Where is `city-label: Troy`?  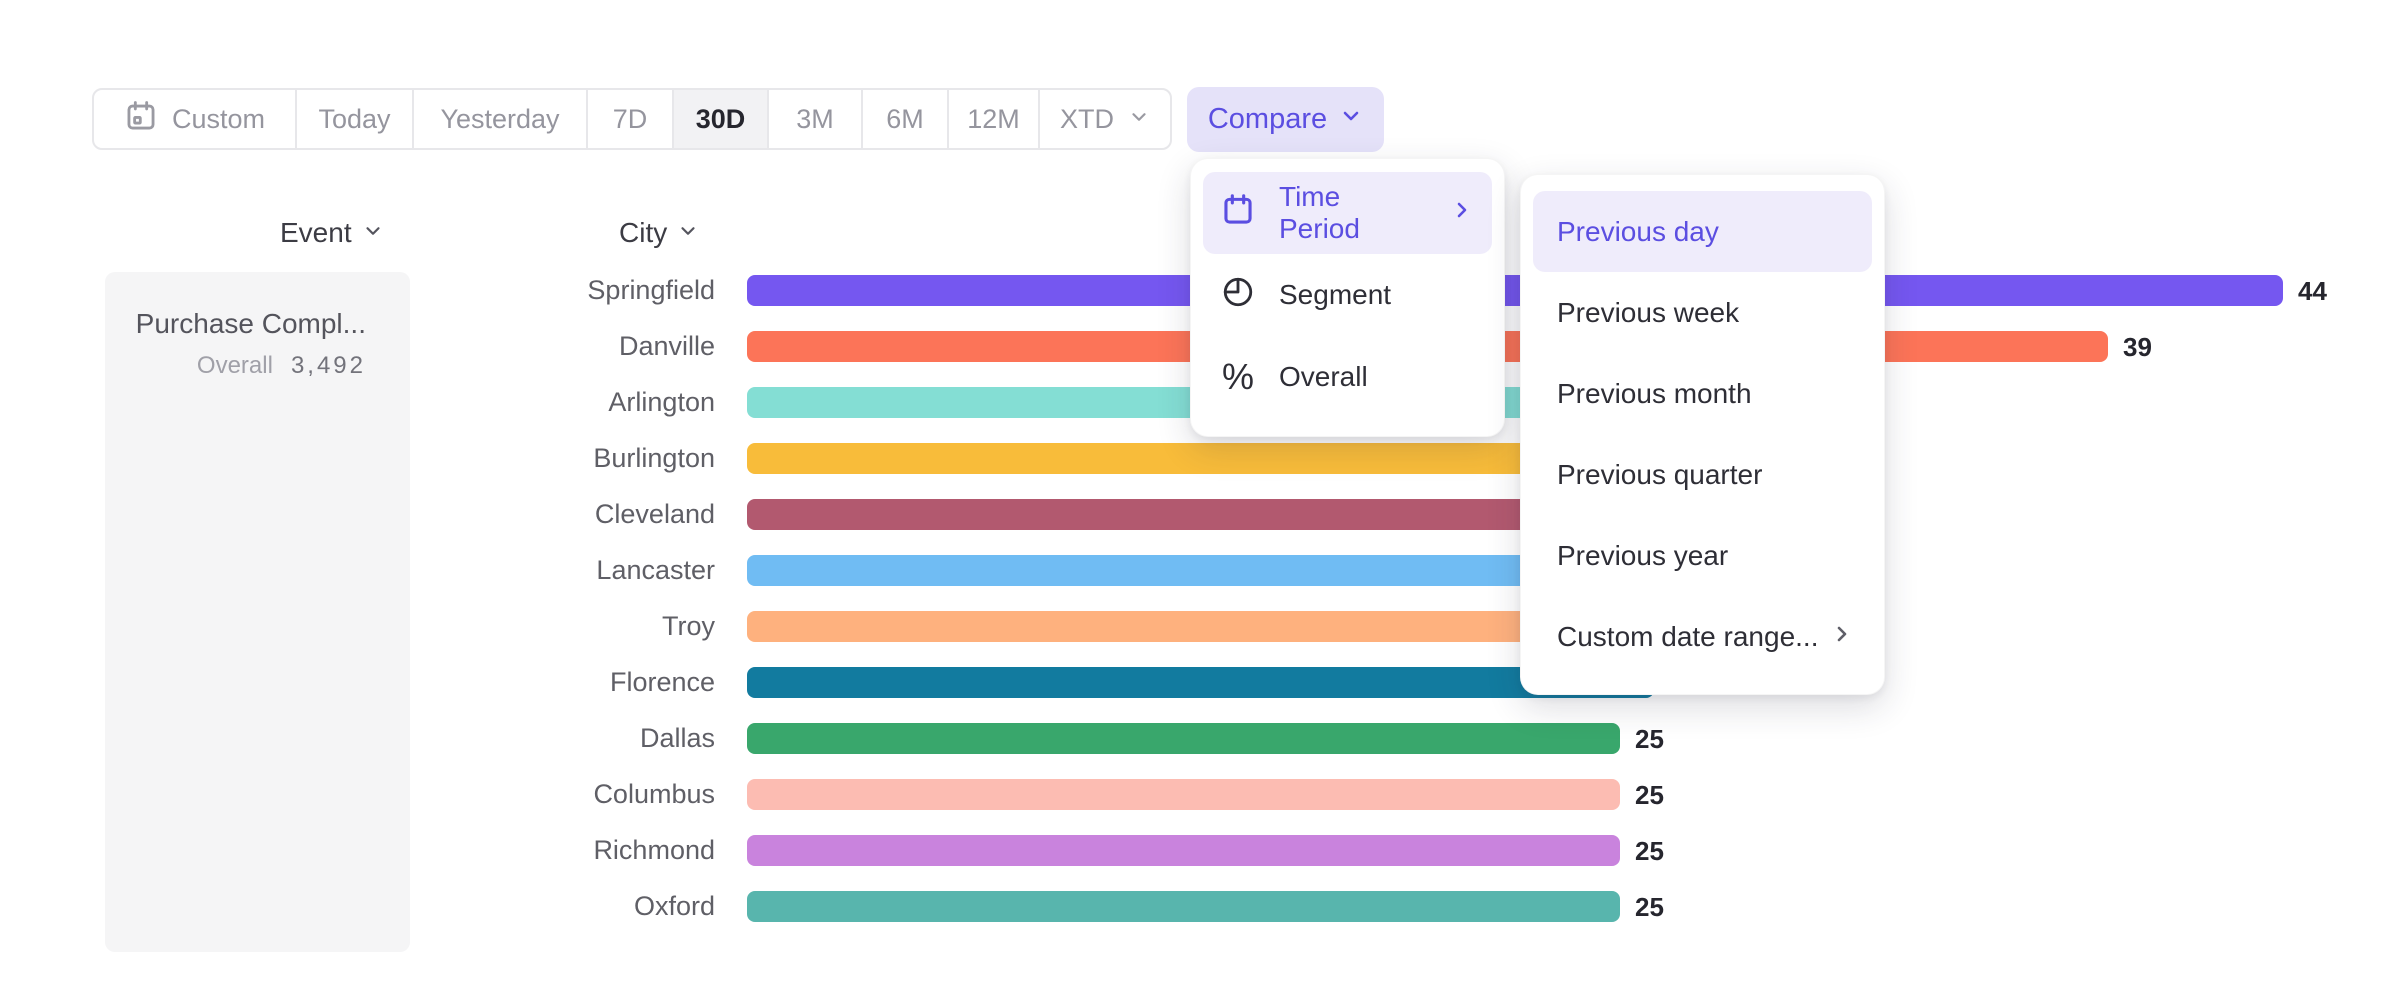
city-label: Troy is located at coordinates (688, 626).